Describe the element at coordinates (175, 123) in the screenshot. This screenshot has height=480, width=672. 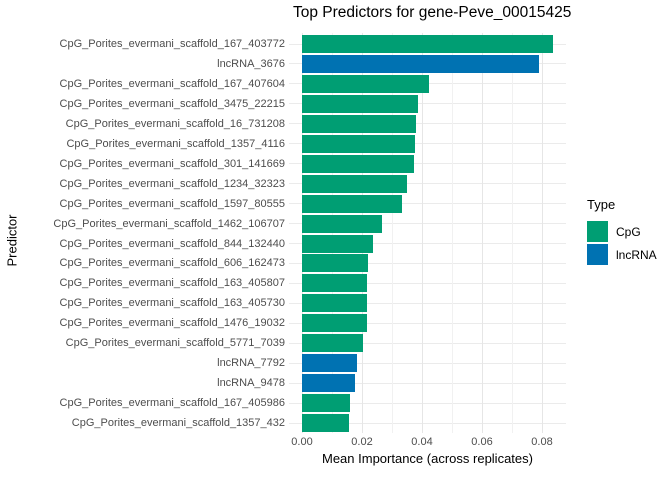
I see `y-tick-label: CpG_Porites_evermani_scaffold_16_731208` at that location.